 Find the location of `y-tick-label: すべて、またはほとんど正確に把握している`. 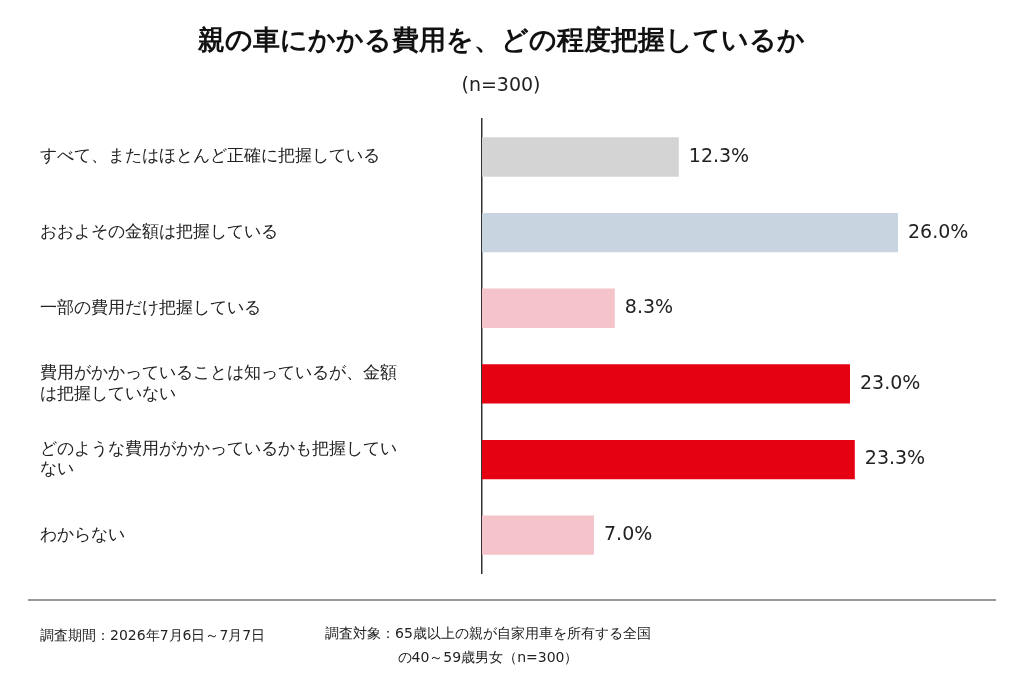

y-tick-label: すべて、またはほとんど正確に把握している is located at coordinates (210, 155).